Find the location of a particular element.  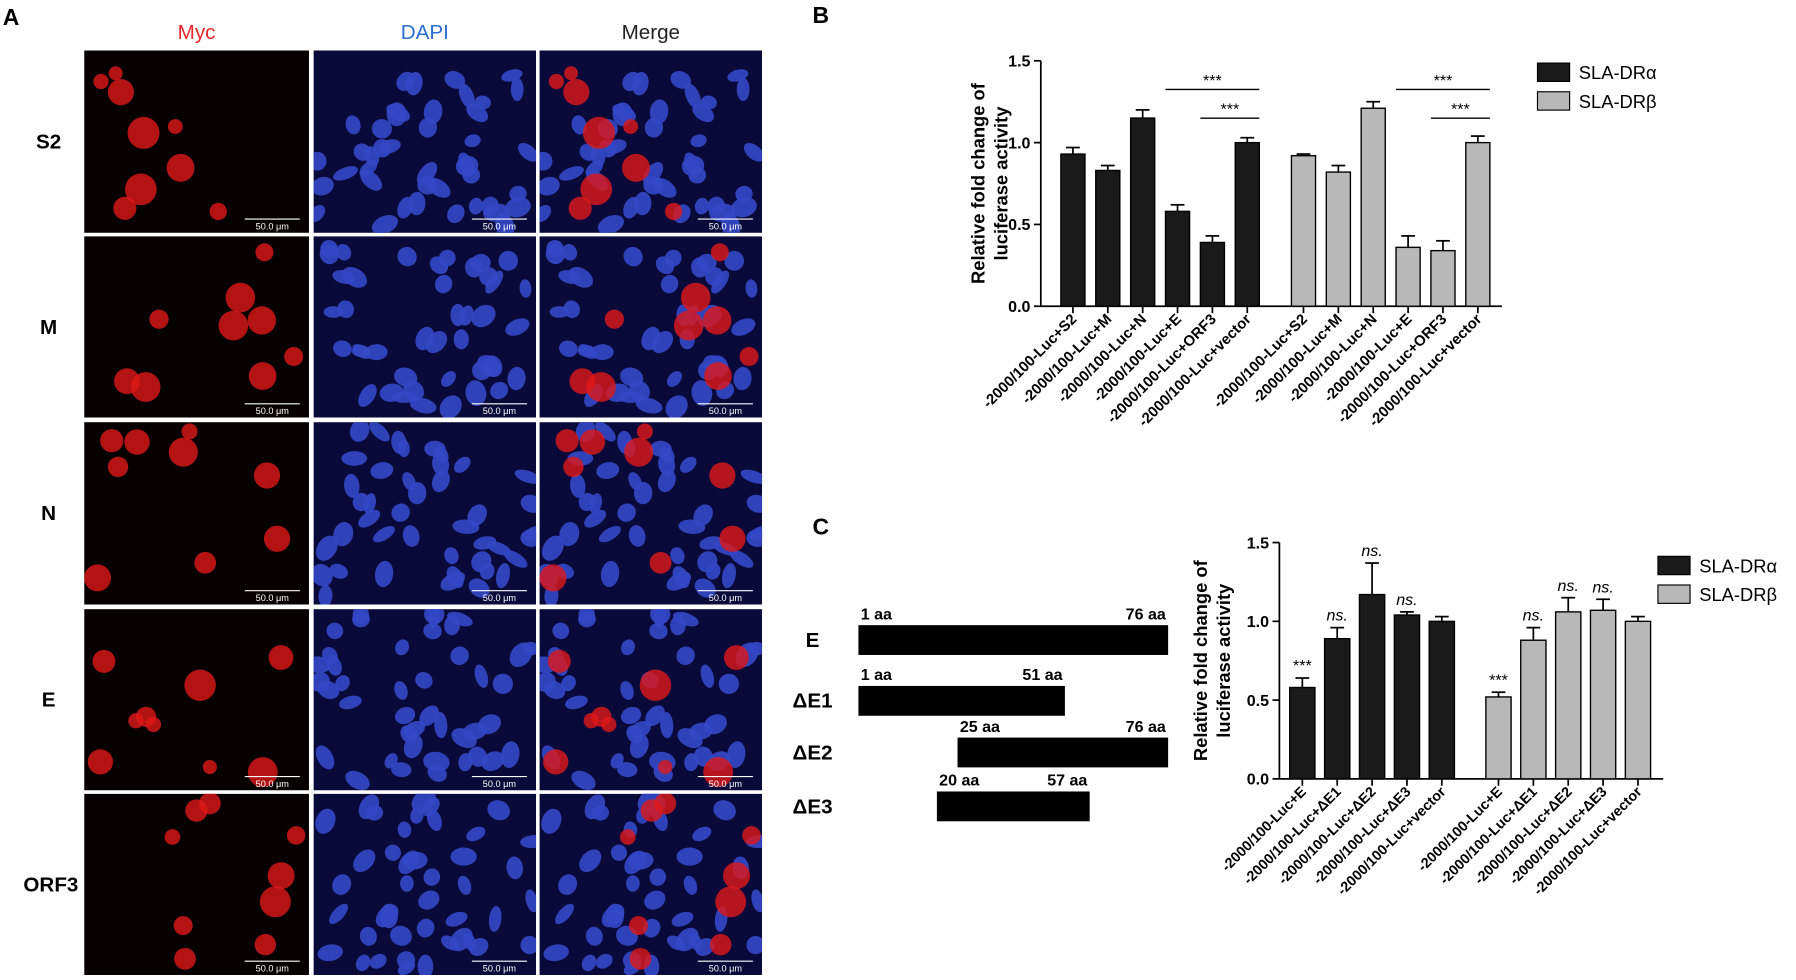

y-tick-label: 1.5 is located at coordinates (1258, 543).